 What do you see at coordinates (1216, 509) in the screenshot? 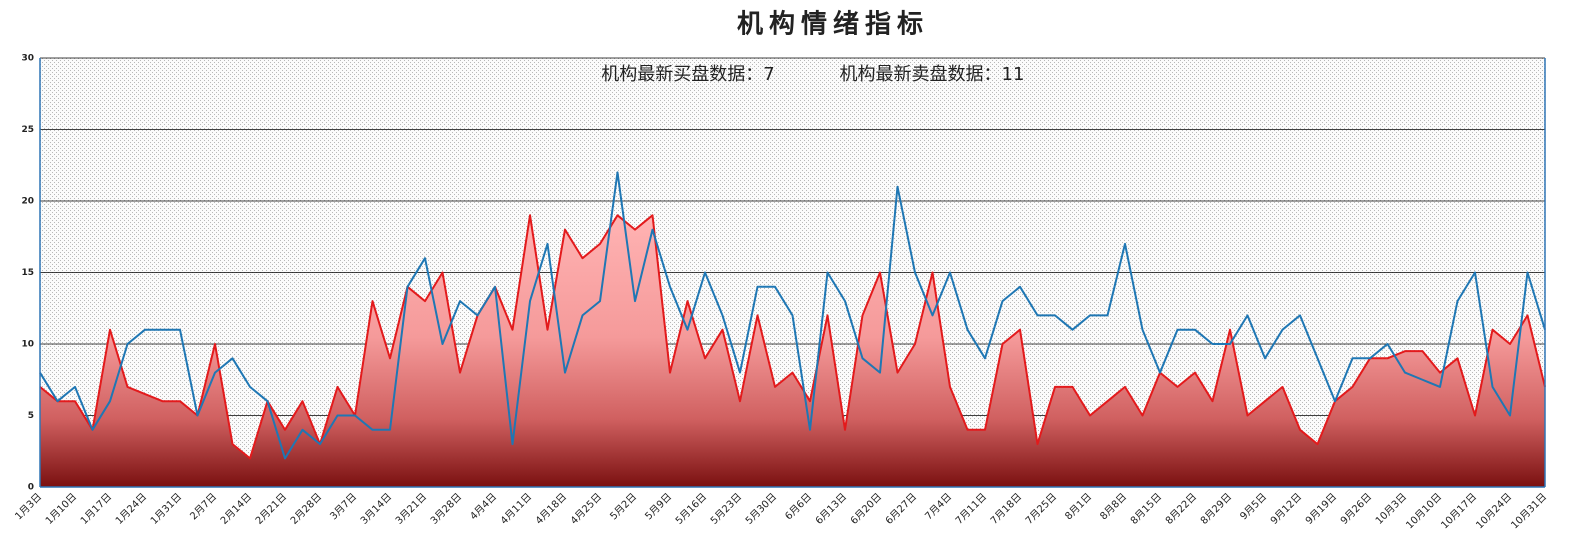
I see `x-tick-label: 8月29日` at bounding box center [1216, 509].